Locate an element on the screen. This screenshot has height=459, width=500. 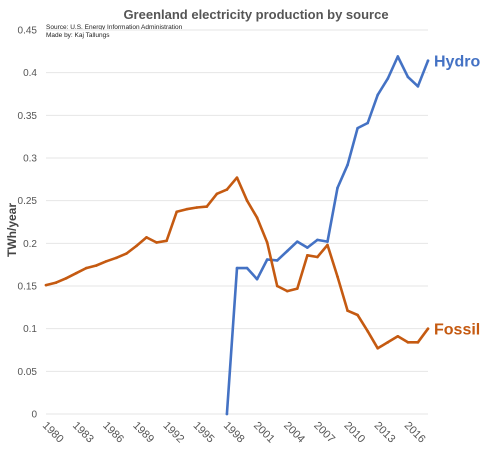
y-axis-label: TWh/year is located at coordinates (12, 230).